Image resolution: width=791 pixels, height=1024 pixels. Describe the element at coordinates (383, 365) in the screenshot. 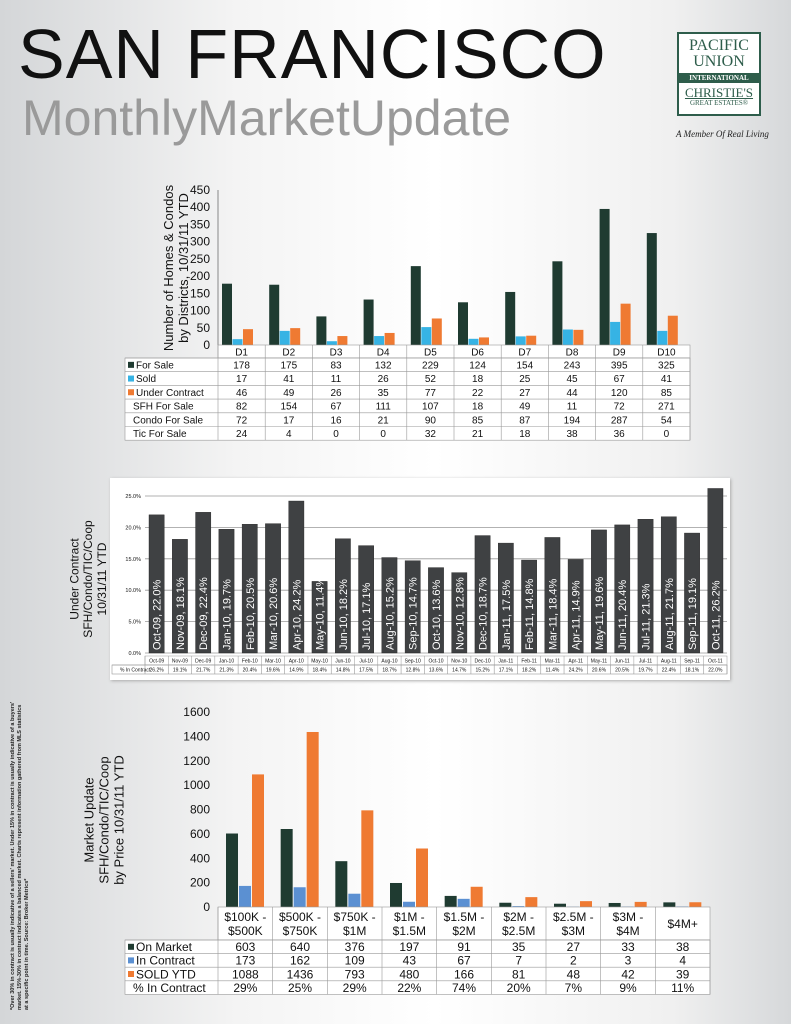

I see `chart1-table-cell: 132` at that location.